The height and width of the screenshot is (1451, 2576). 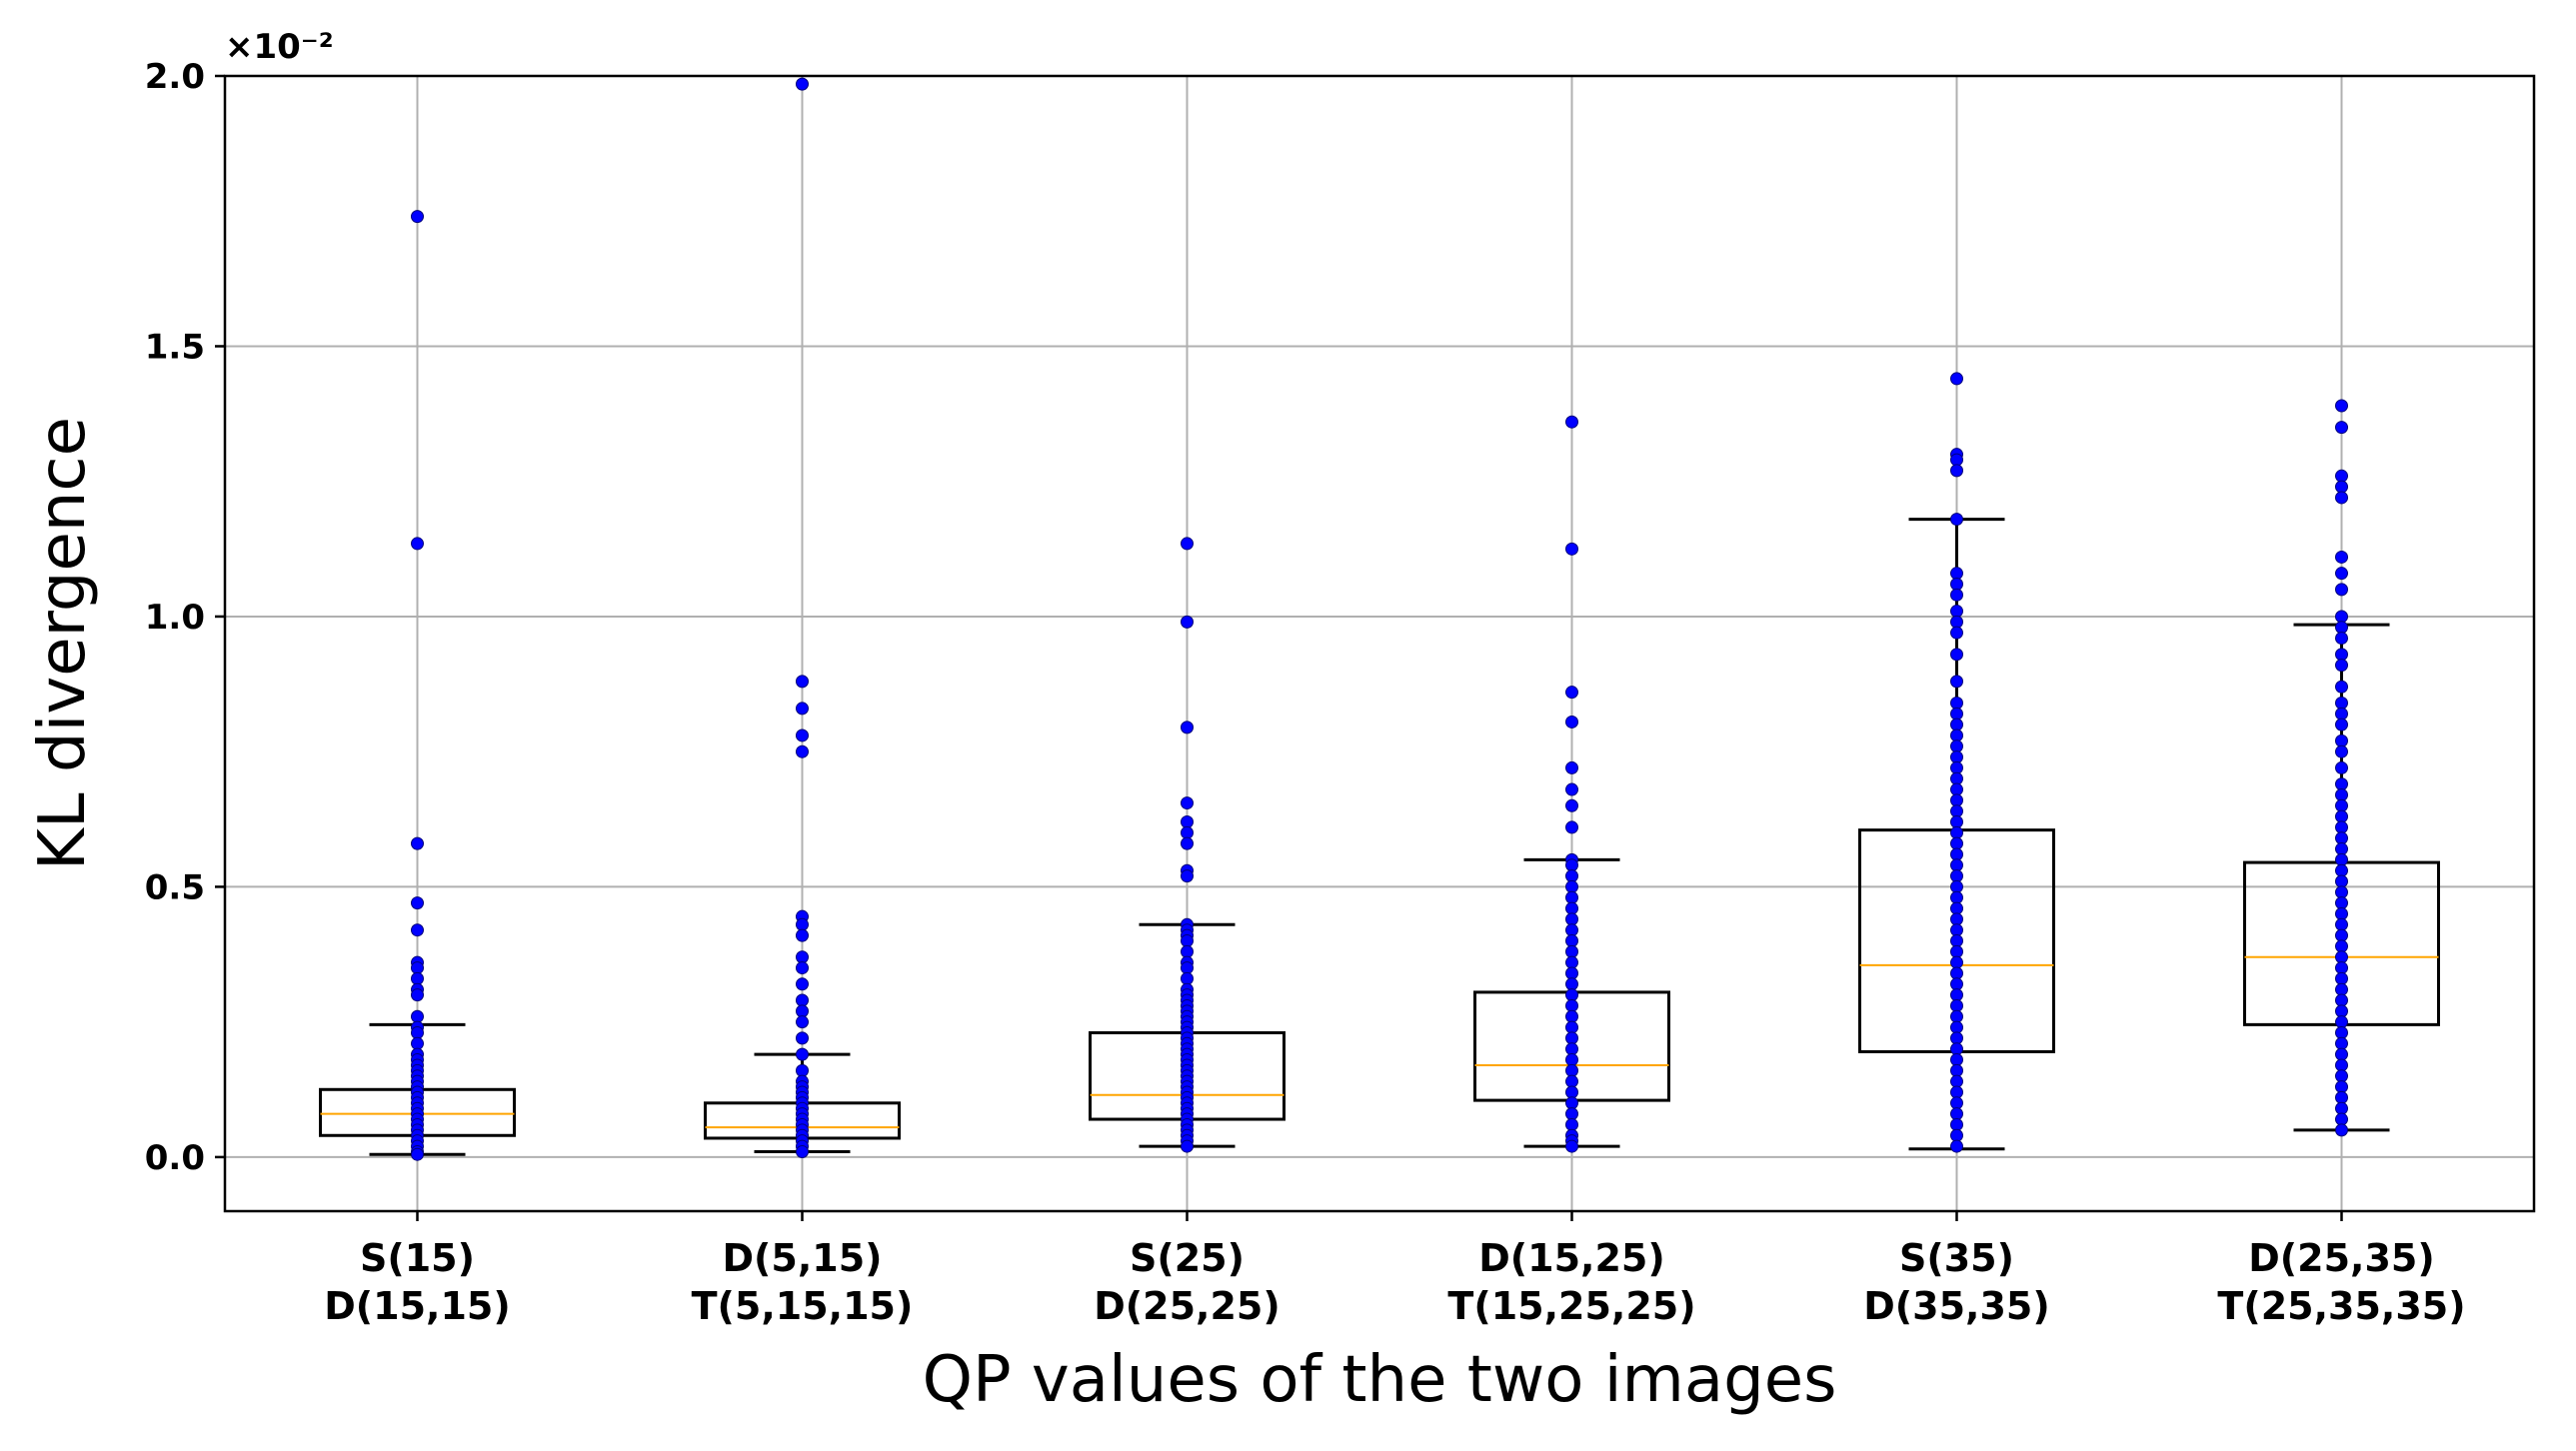 I want to click on x-tick-label-line1: D(25,35), so click(x=2341, y=1258).